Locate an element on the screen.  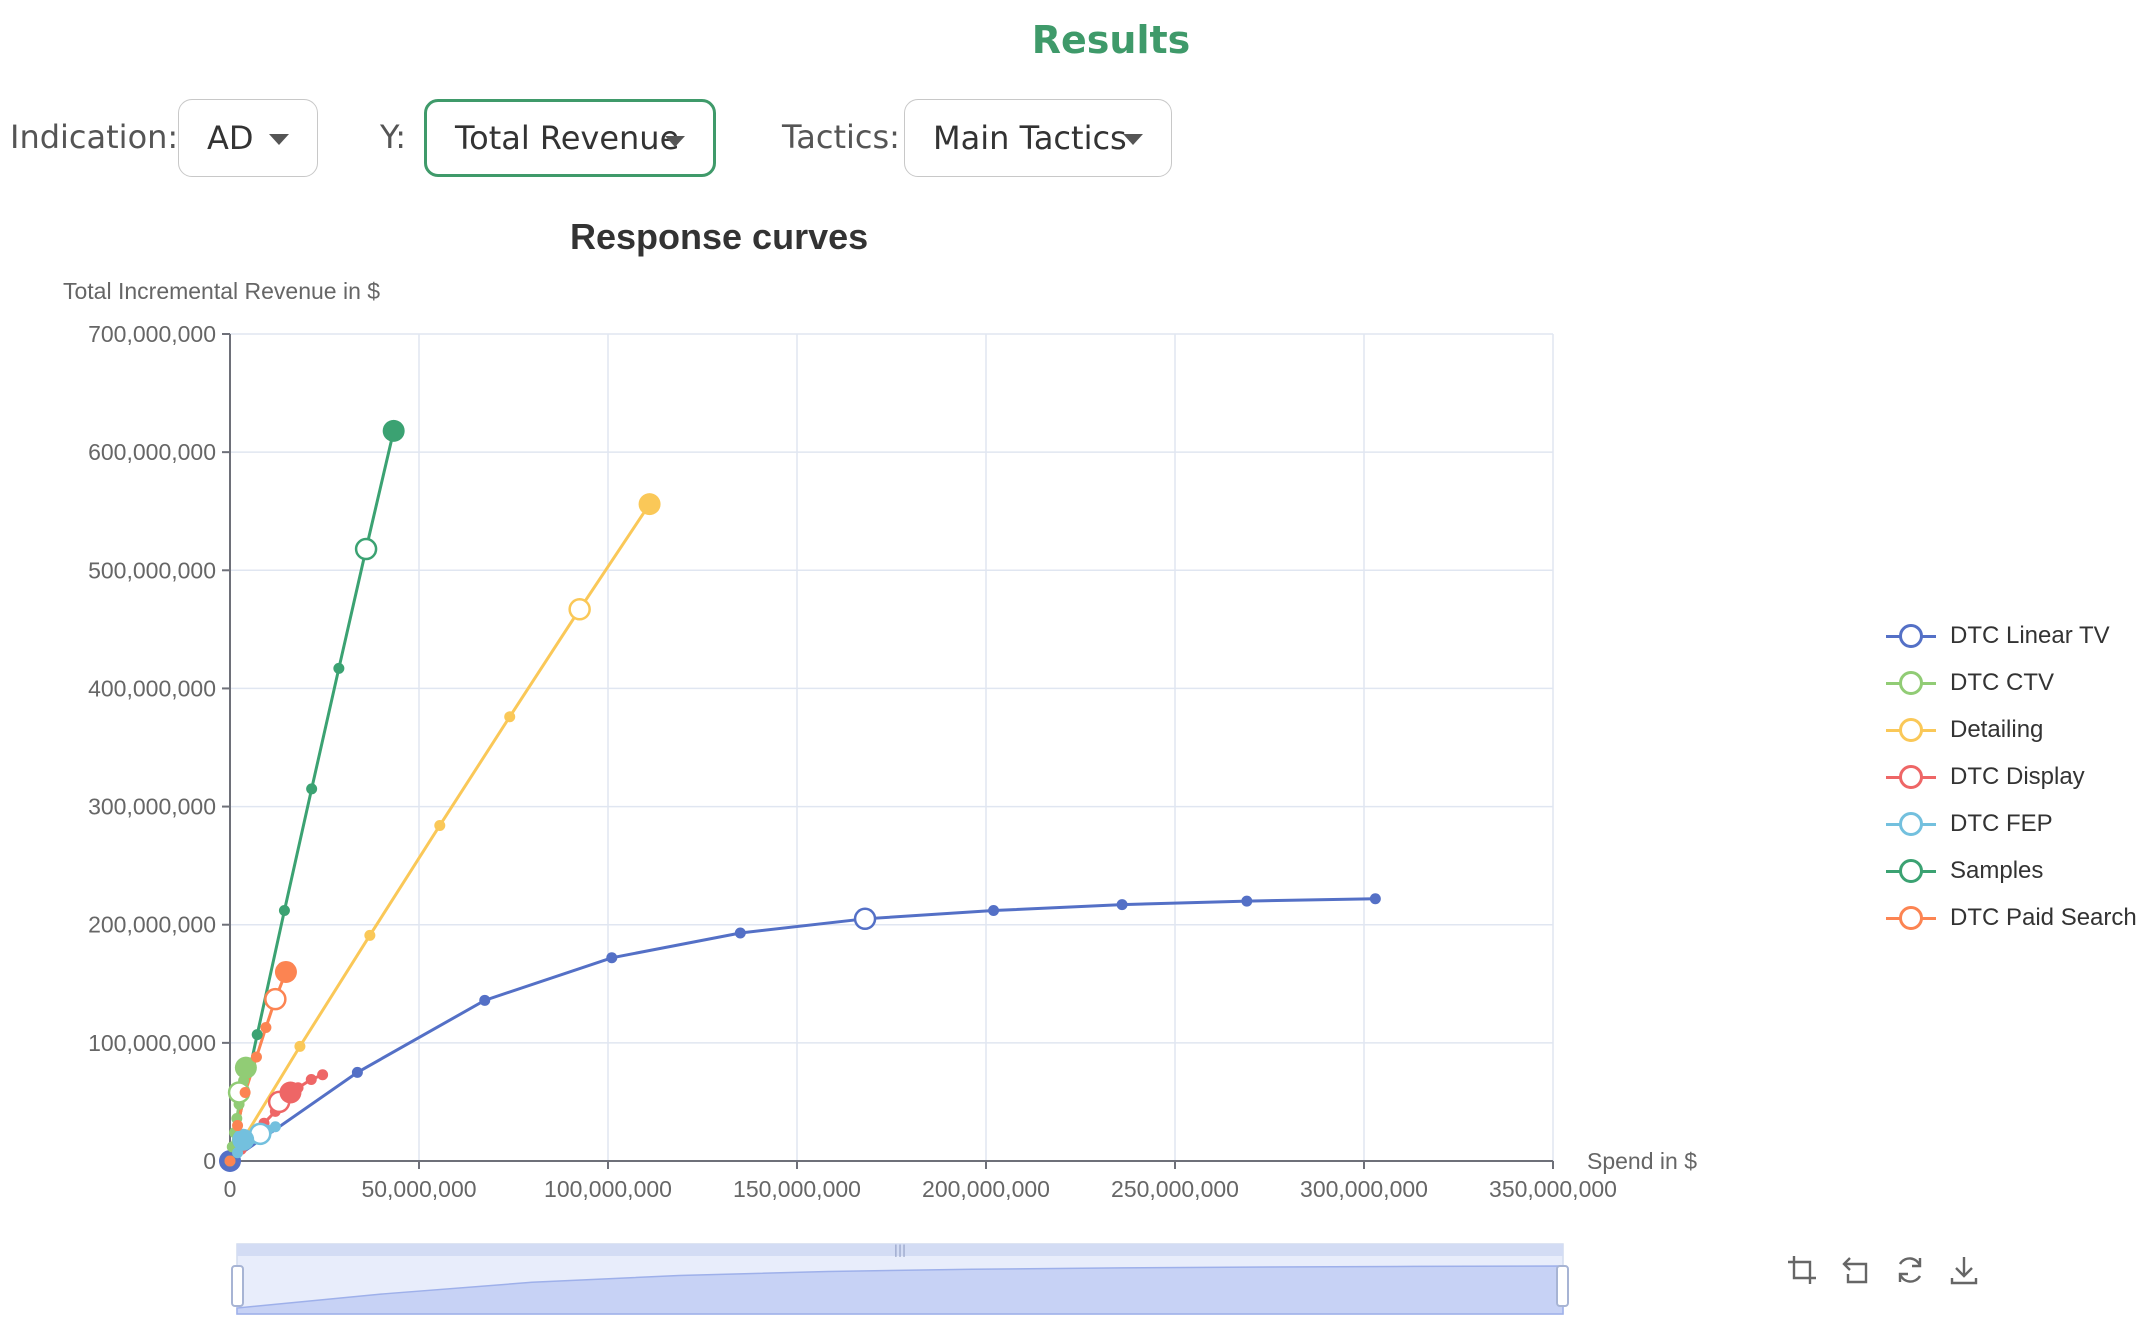
indication-value: AD is located at coordinates (230, 138).